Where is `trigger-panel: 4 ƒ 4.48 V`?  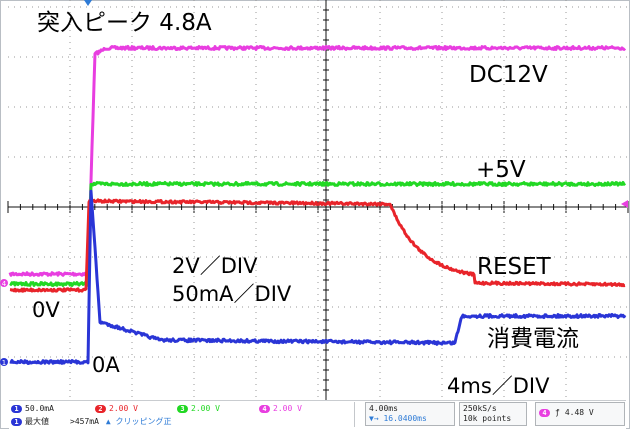
trigger-panel: 4 ƒ 4.48 V is located at coordinates (580, 414).